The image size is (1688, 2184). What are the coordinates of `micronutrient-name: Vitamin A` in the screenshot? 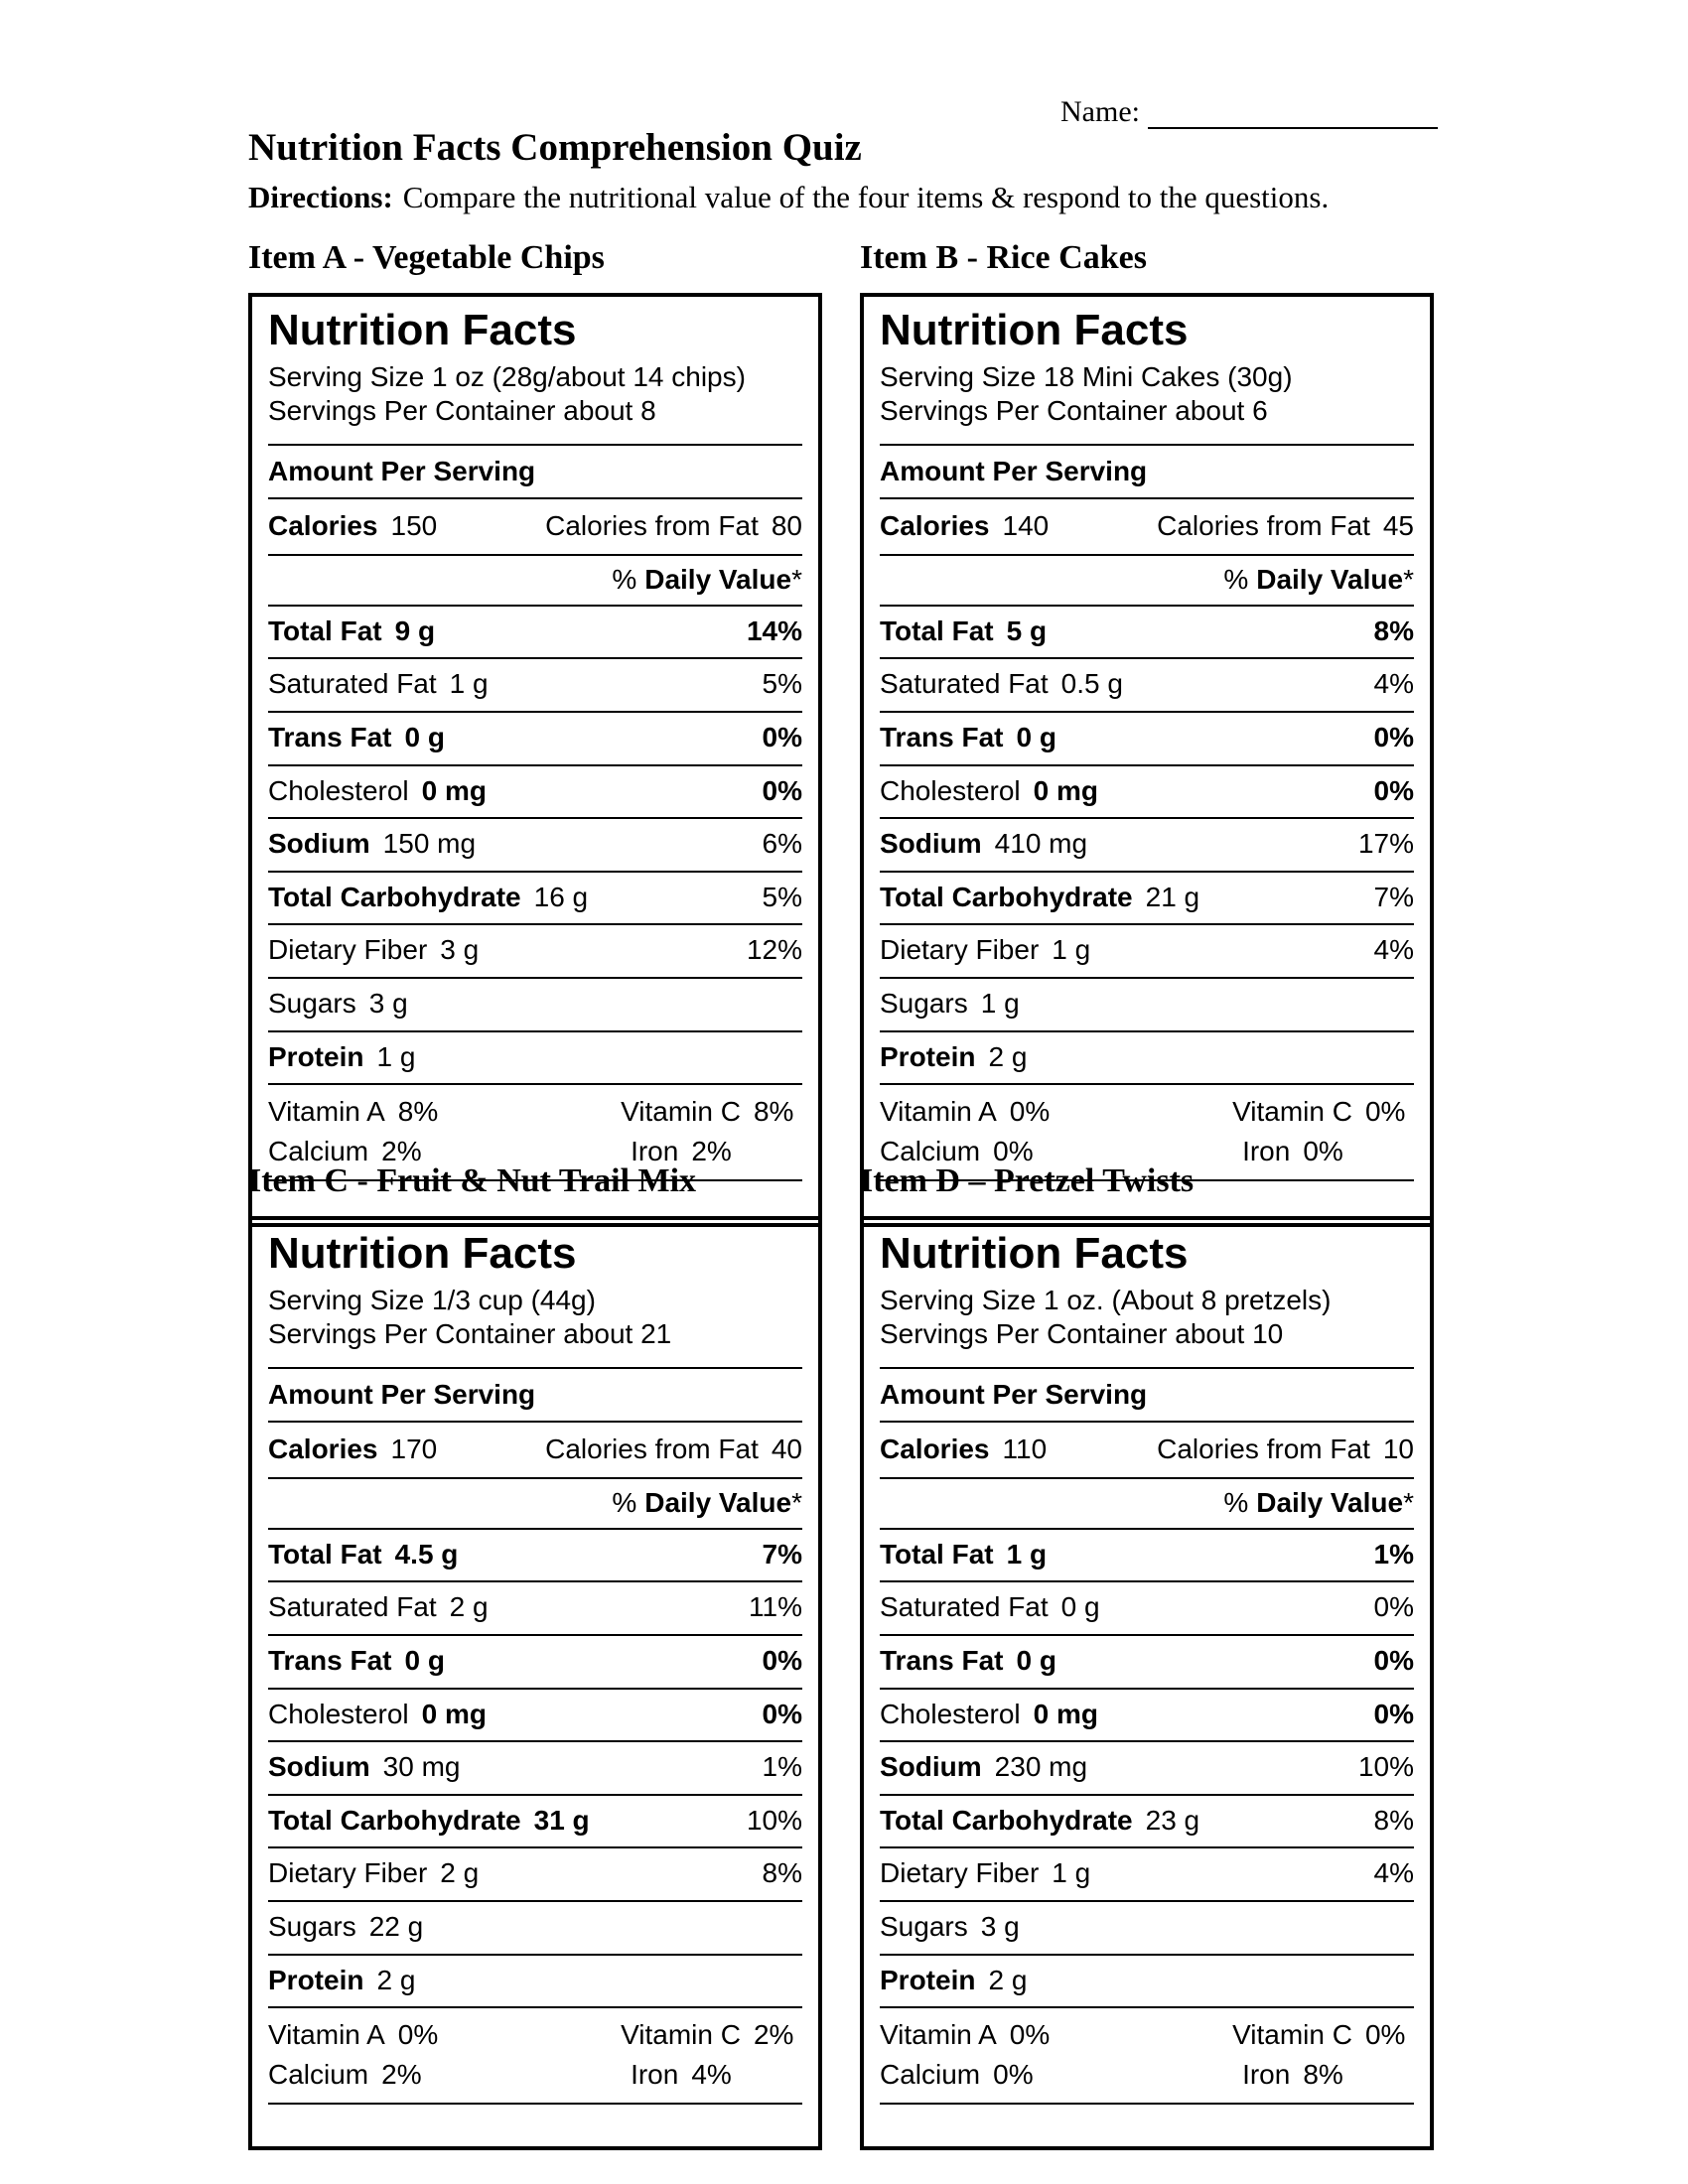 It's located at (938, 2035).